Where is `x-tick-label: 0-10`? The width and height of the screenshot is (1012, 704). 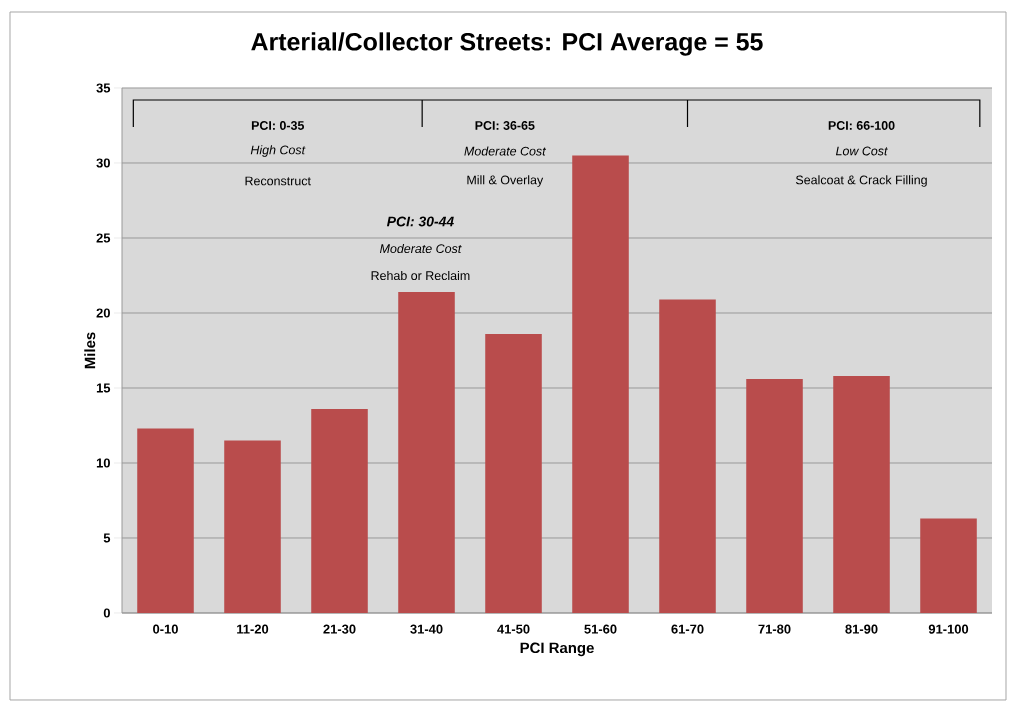 x-tick-label: 0-10 is located at coordinates (165, 629).